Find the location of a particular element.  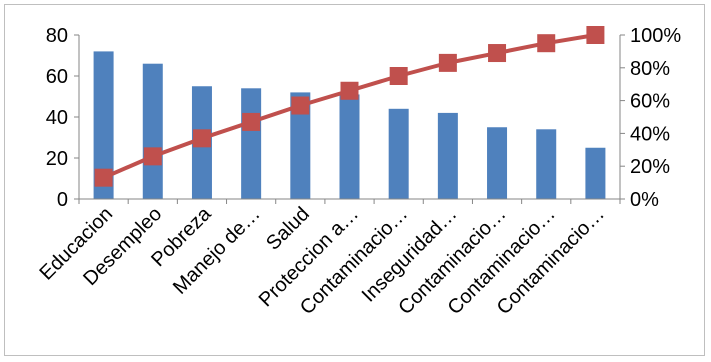

right-tick-label: 100% is located at coordinates (655, 36).